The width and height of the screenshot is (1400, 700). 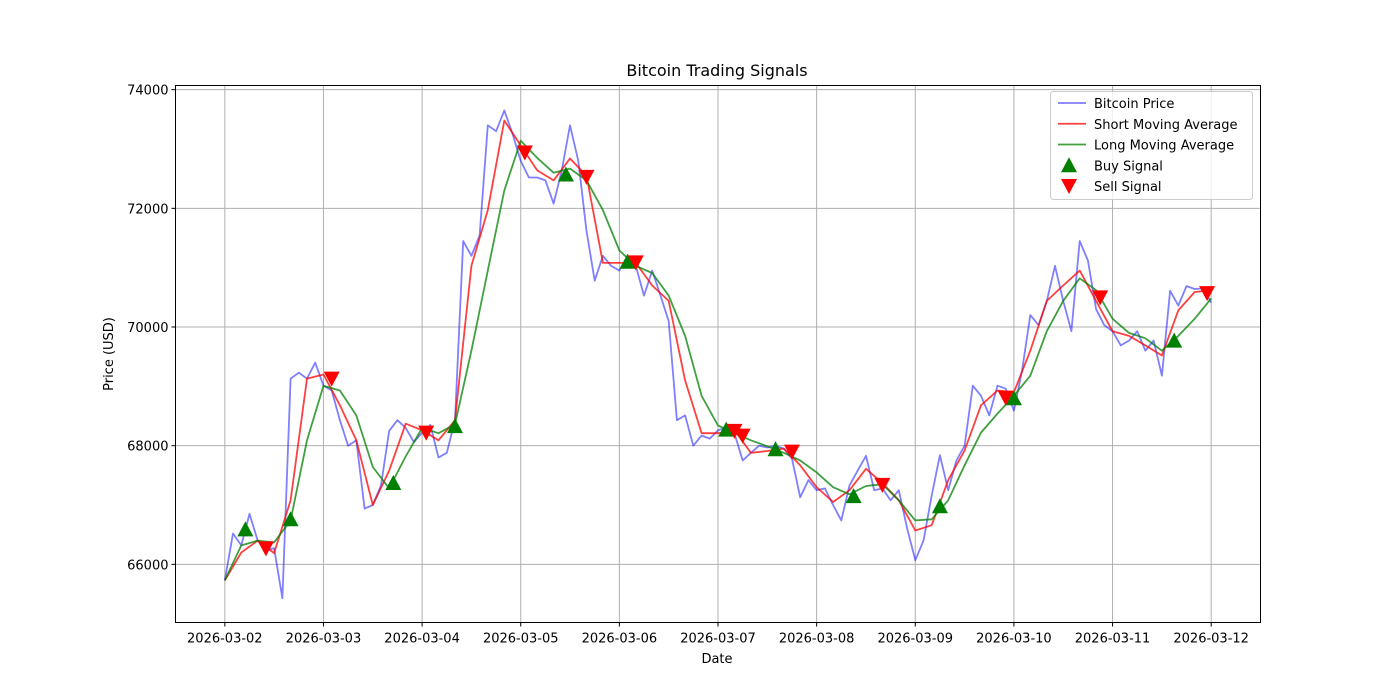 I want to click on y-tick-label: 68000, so click(x=147, y=447).